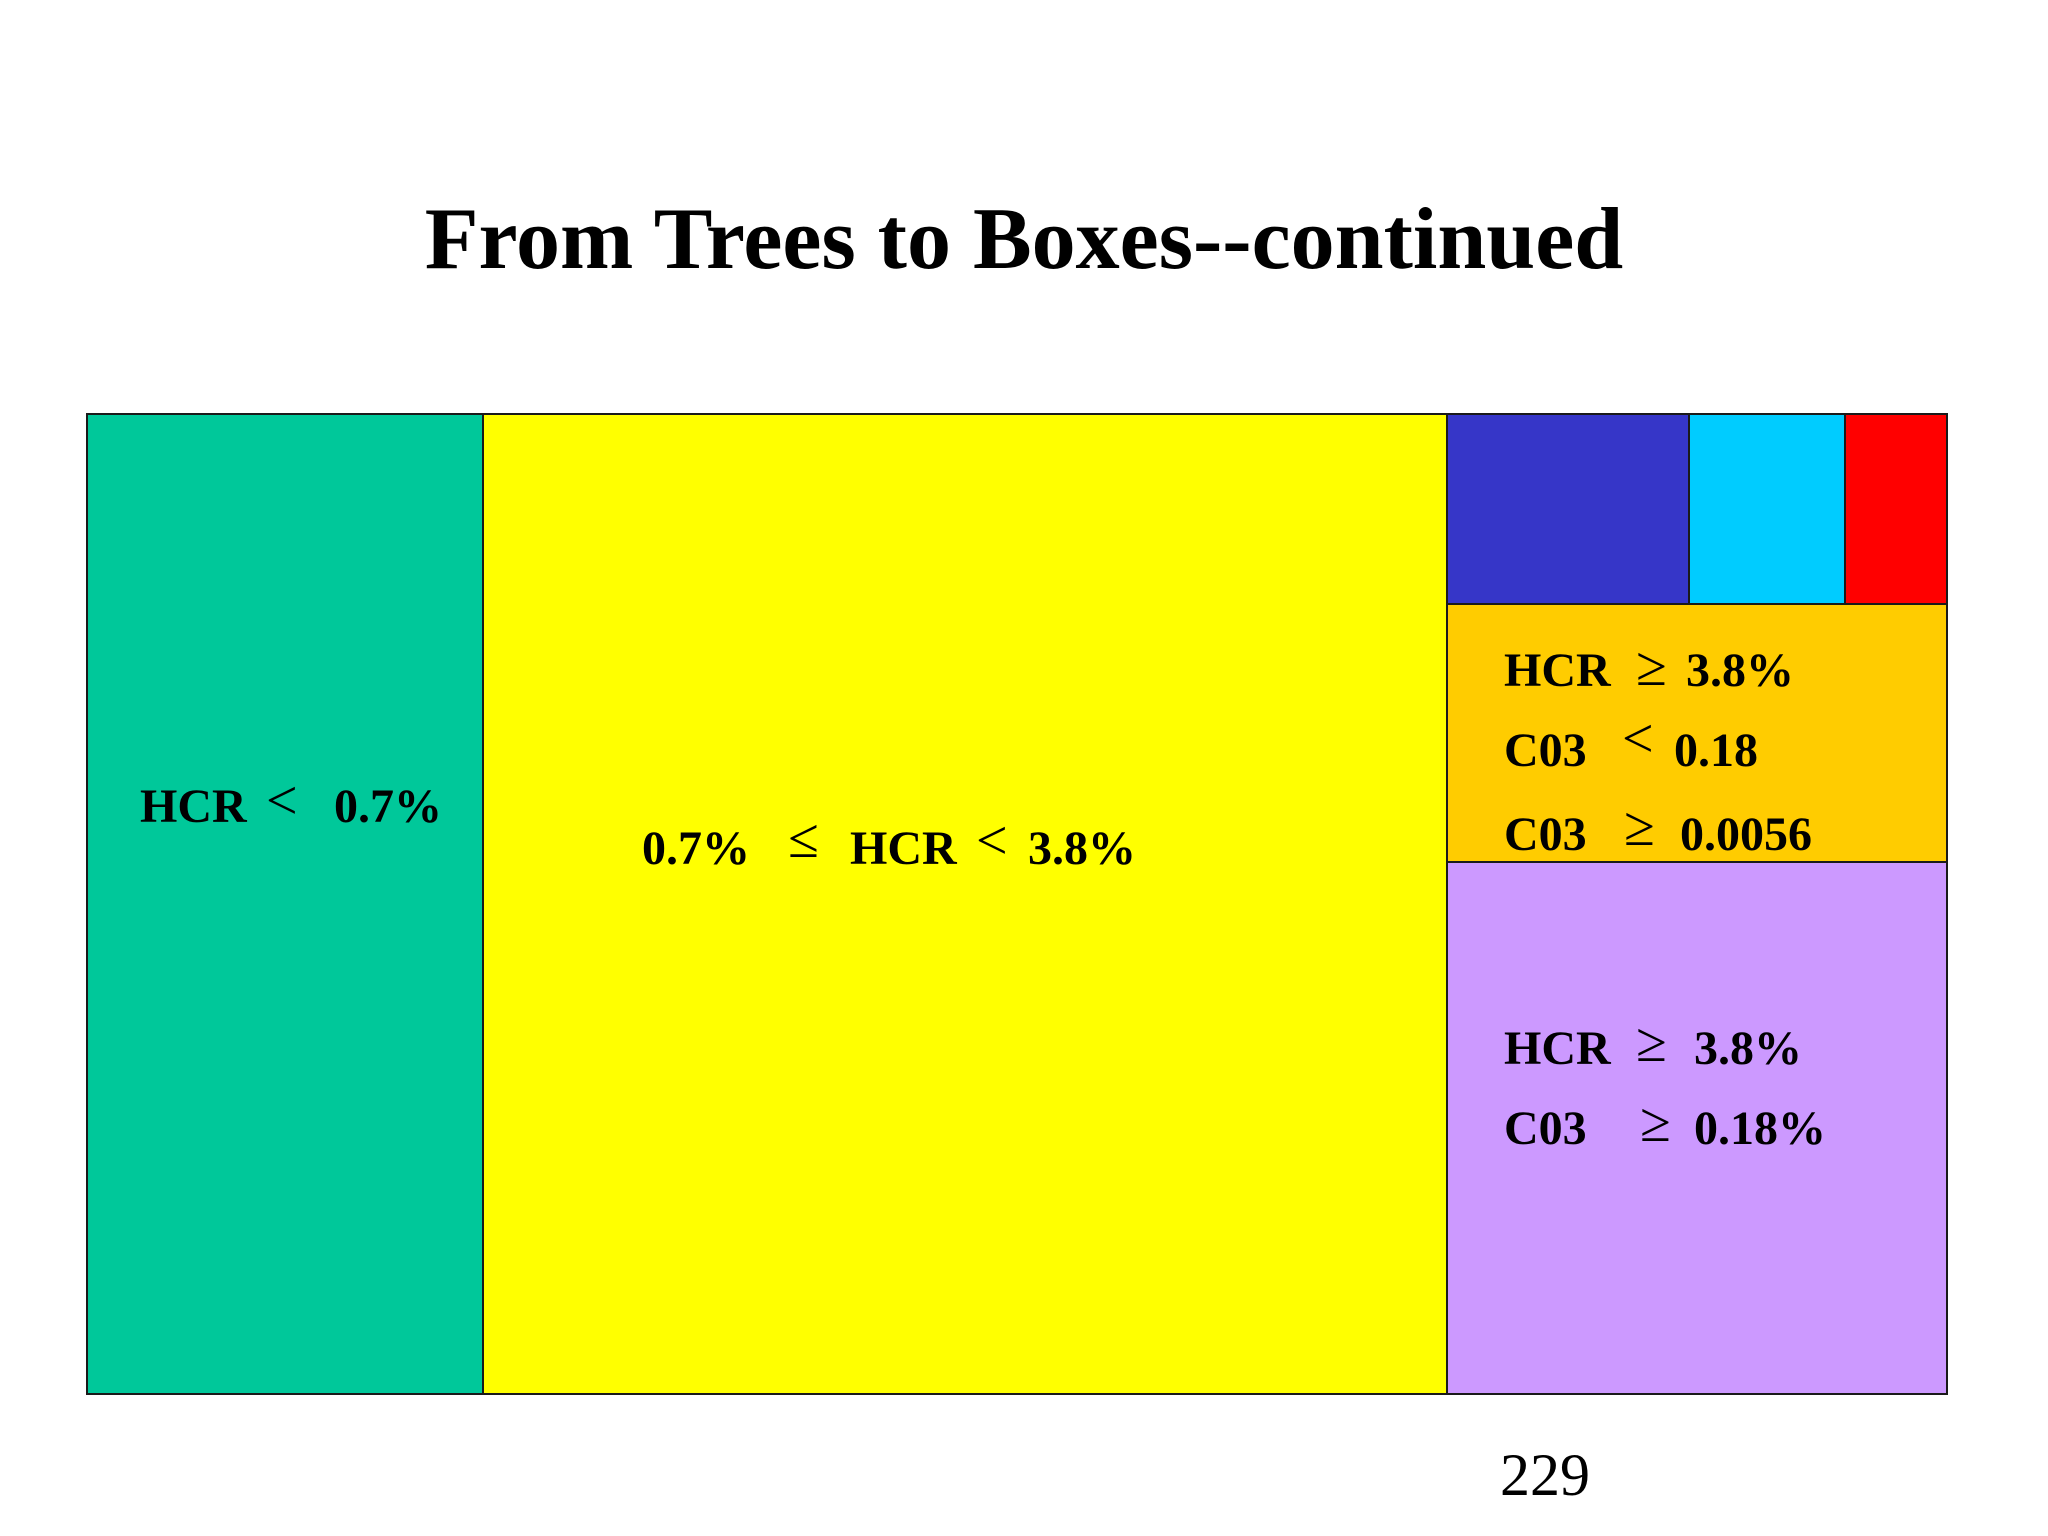 Image resolution: width=2048 pixels, height=1536 pixels. Describe the element at coordinates (1760, 1128) in the screenshot. I see `c03-threshold: 0.18%` at that location.